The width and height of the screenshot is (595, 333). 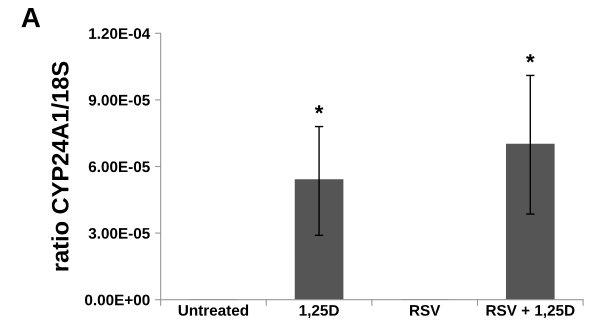 What do you see at coordinates (213, 310) in the screenshot?
I see `x-tick-label: Untreated` at bounding box center [213, 310].